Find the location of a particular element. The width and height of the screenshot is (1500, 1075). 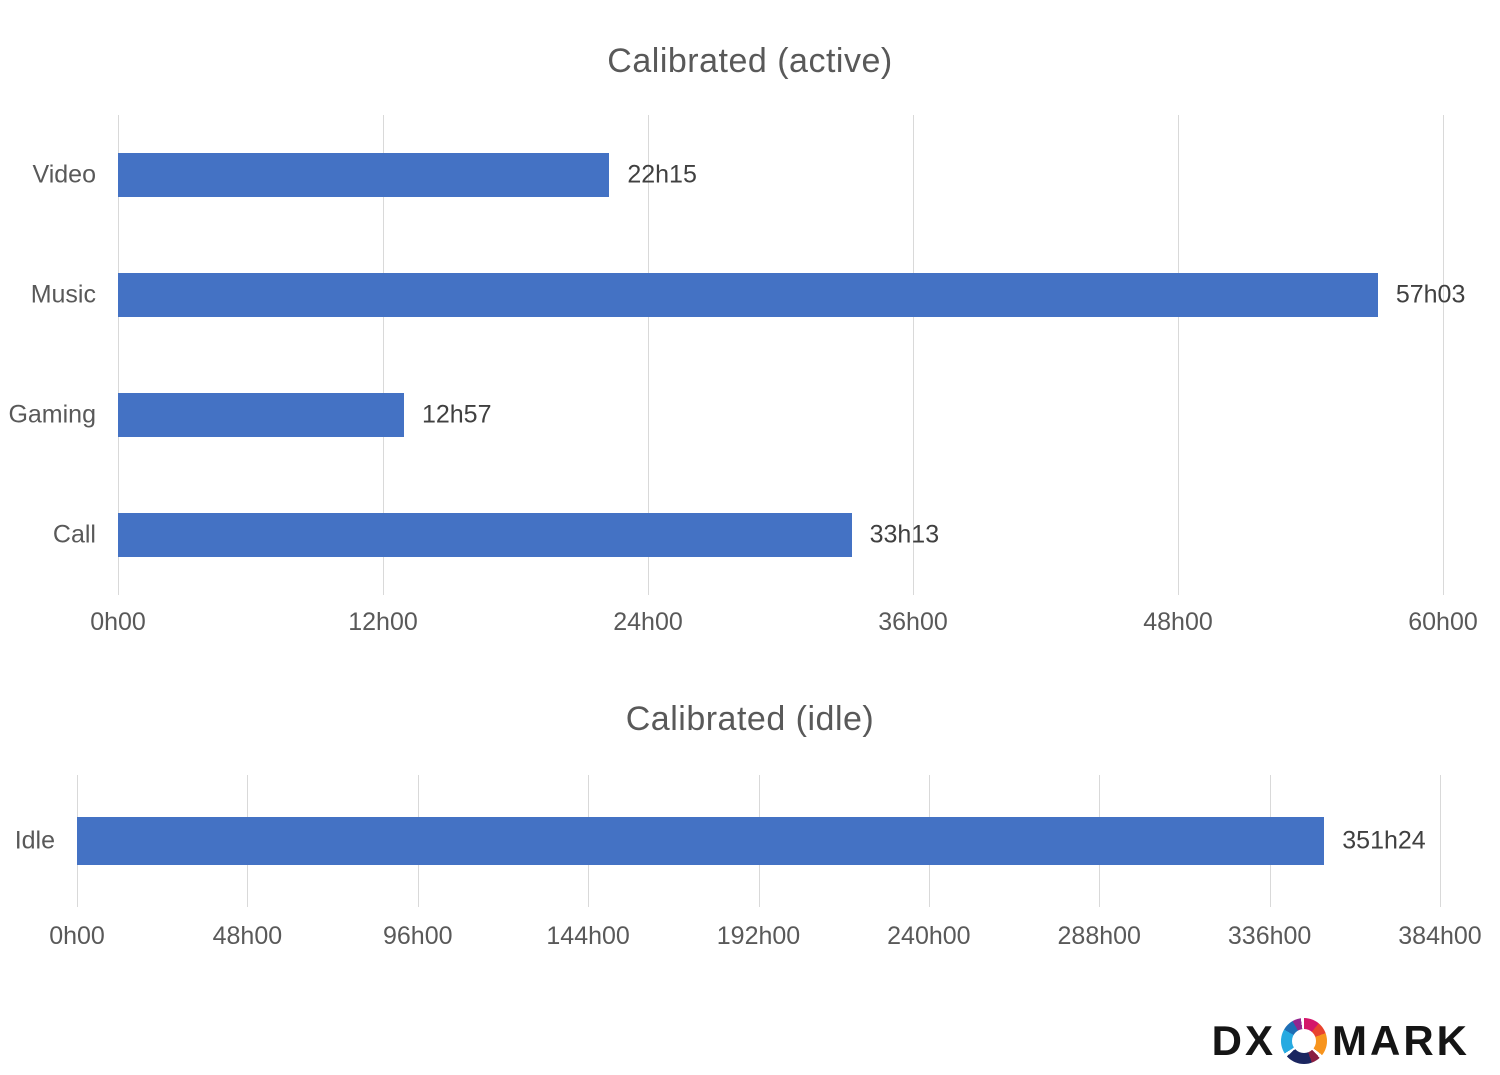

bar-gaming is located at coordinates (261, 415).